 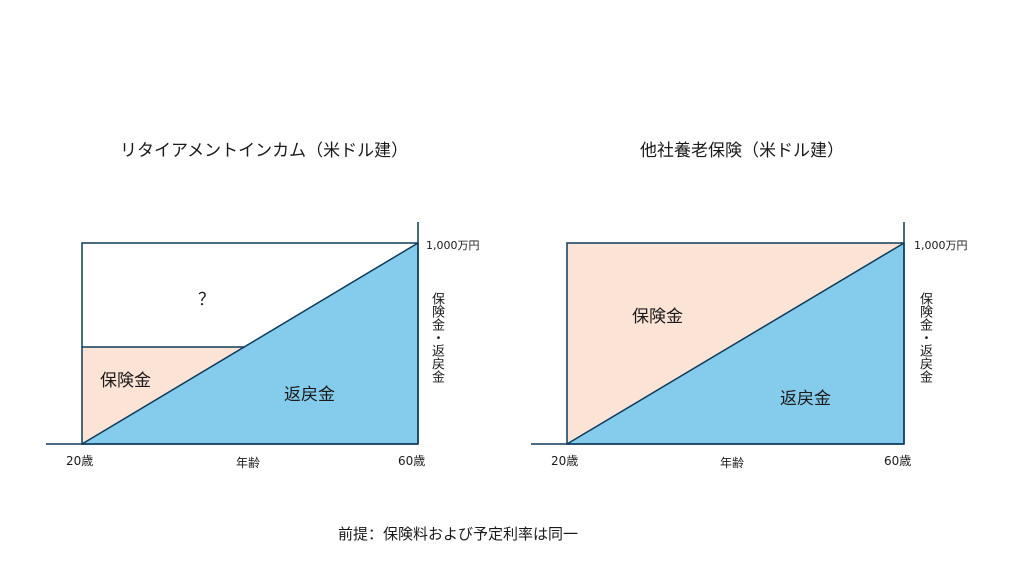 What do you see at coordinates (565, 461) in the screenshot?
I see `right-x-start-label: 20歳` at bounding box center [565, 461].